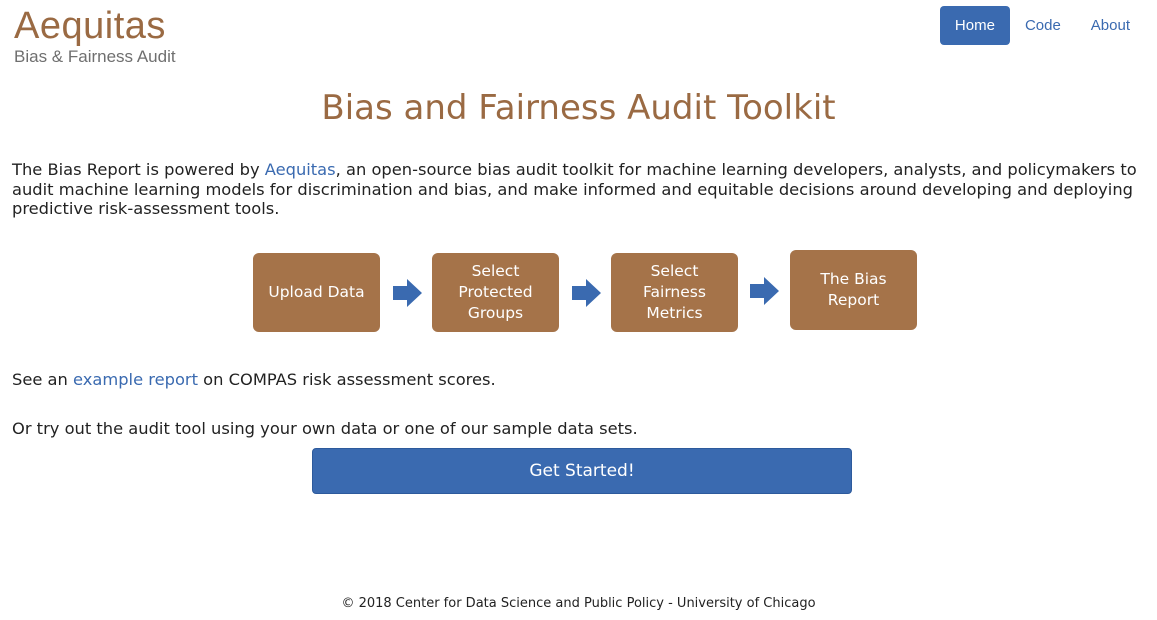  What do you see at coordinates (674, 292) in the screenshot?
I see `step-select-fairness-metrics: Select Fairness Metrics` at bounding box center [674, 292].